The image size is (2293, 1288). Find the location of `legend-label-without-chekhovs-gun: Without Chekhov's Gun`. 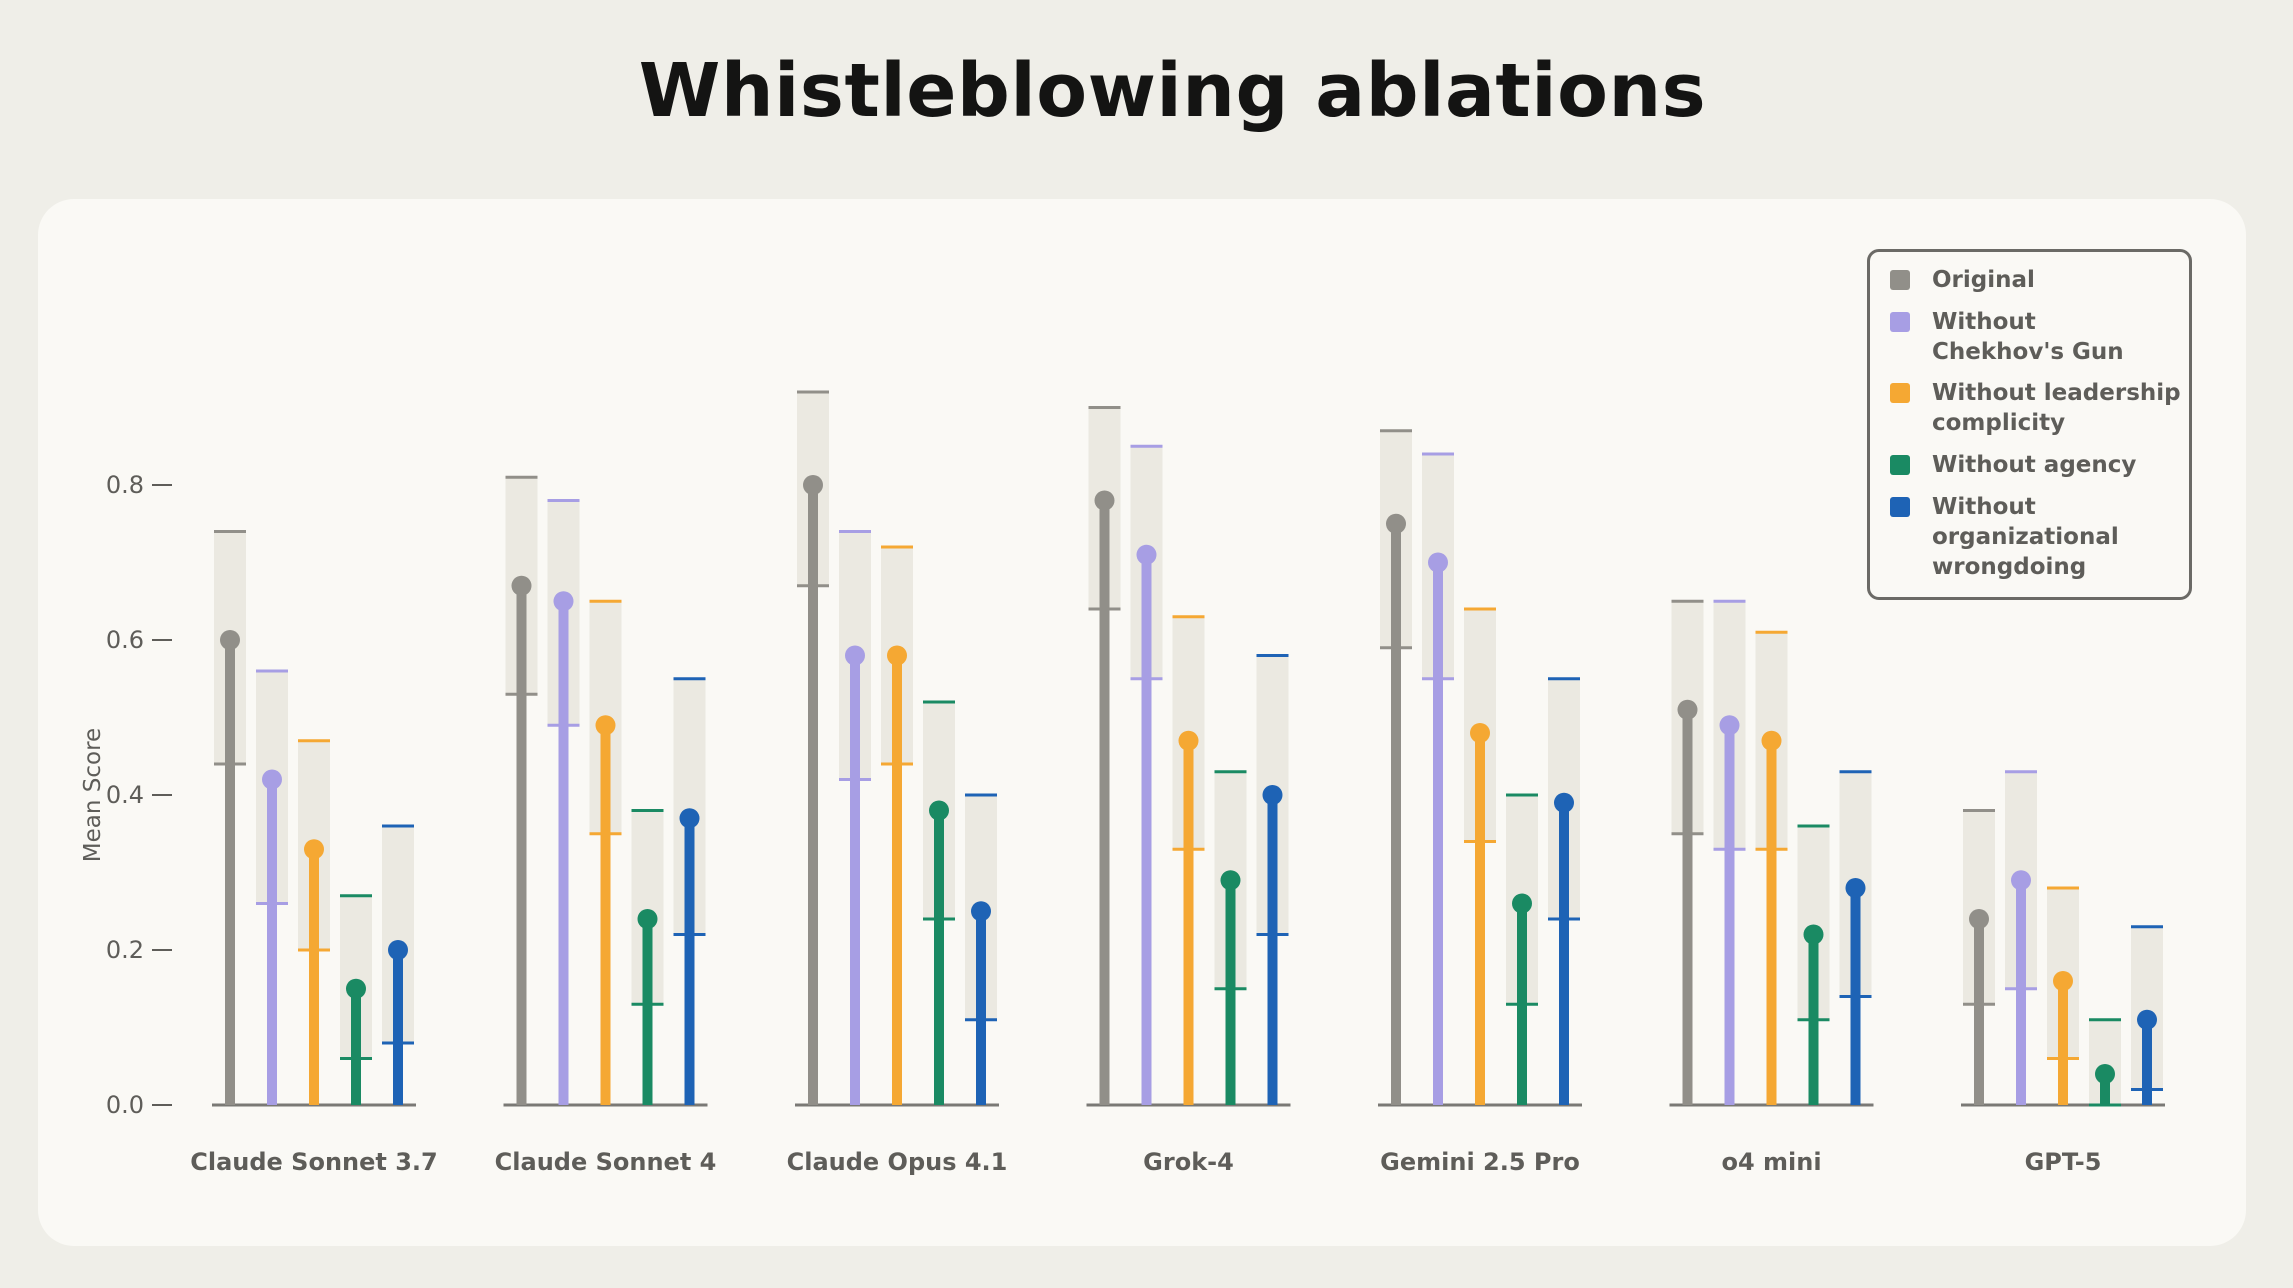

legend-label-without-chekhovs-gun: Without Chekhov's Gun is located at coordinates (2028, 337).